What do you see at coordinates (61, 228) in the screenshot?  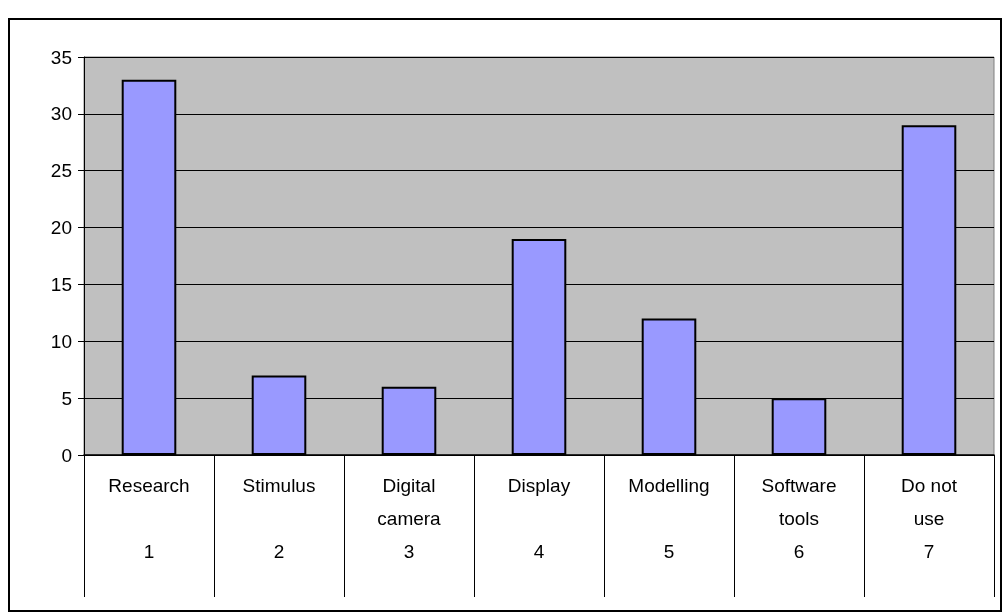 I see `y-tick-label: 20` at bounding box center [61, 228].